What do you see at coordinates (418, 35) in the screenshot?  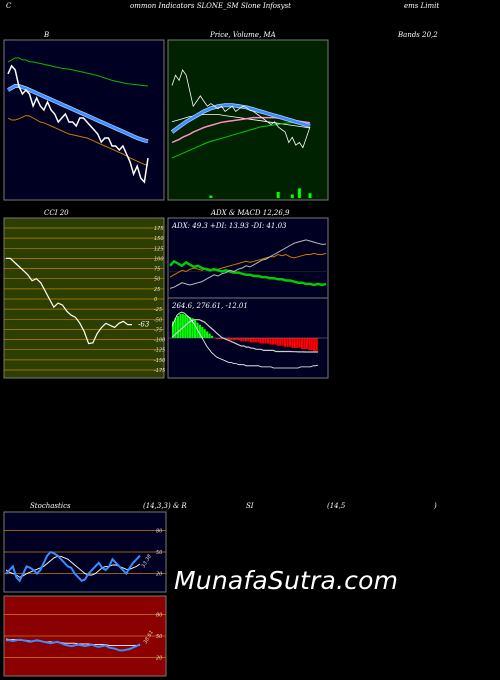 I see `label-bands: Bands 20,2` at bounding box center [418, 35].